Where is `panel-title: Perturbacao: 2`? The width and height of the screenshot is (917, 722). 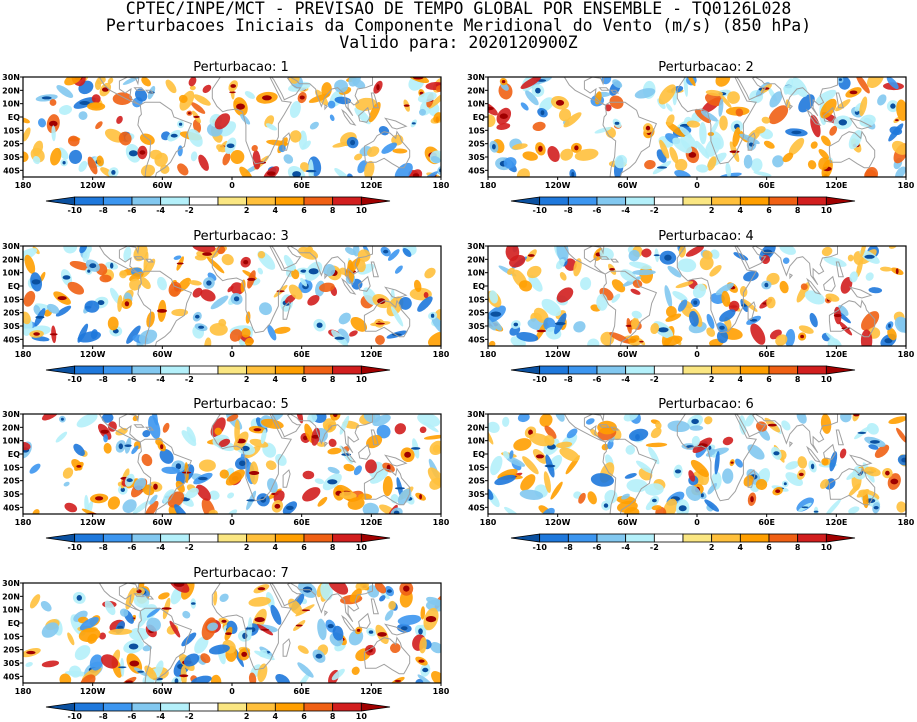 panel-title: Perturbacao: 2 is located at coordinates (705, 67).